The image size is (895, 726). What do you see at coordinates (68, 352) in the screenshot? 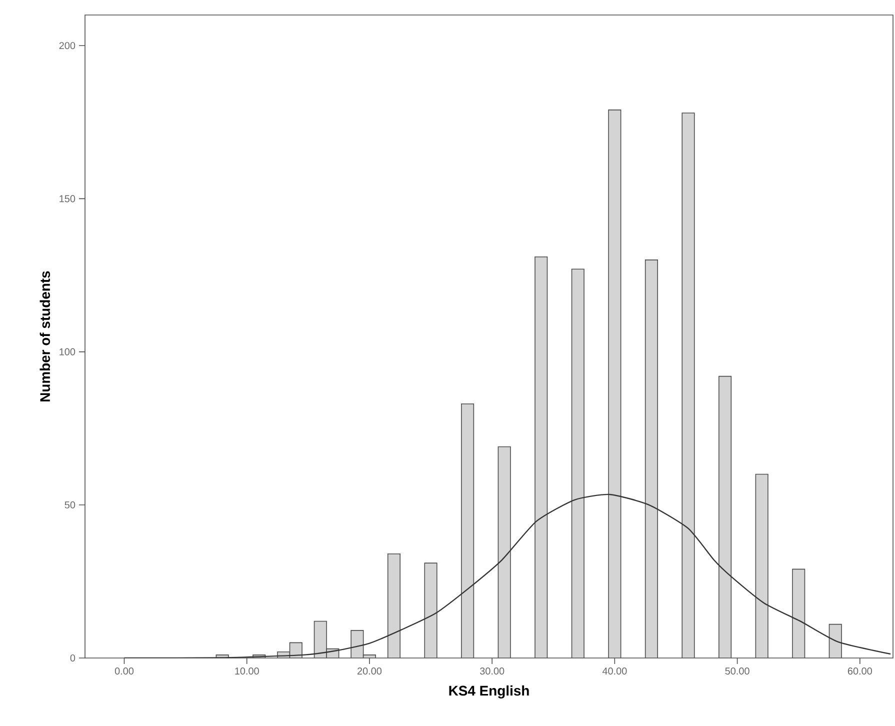
I see `y-tick-label: 100` at bounding box center [68, 352].